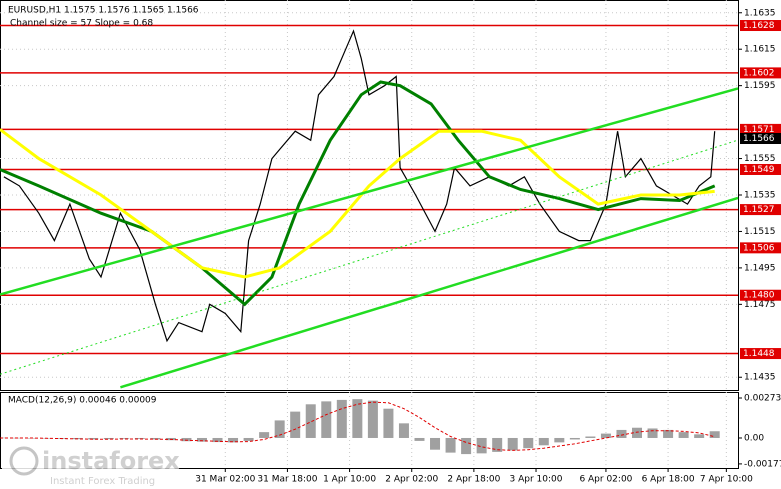  Describe the element at coordinates (762, 399) in the screenshot. I see `y-tick-label: 0.00273` at that location.